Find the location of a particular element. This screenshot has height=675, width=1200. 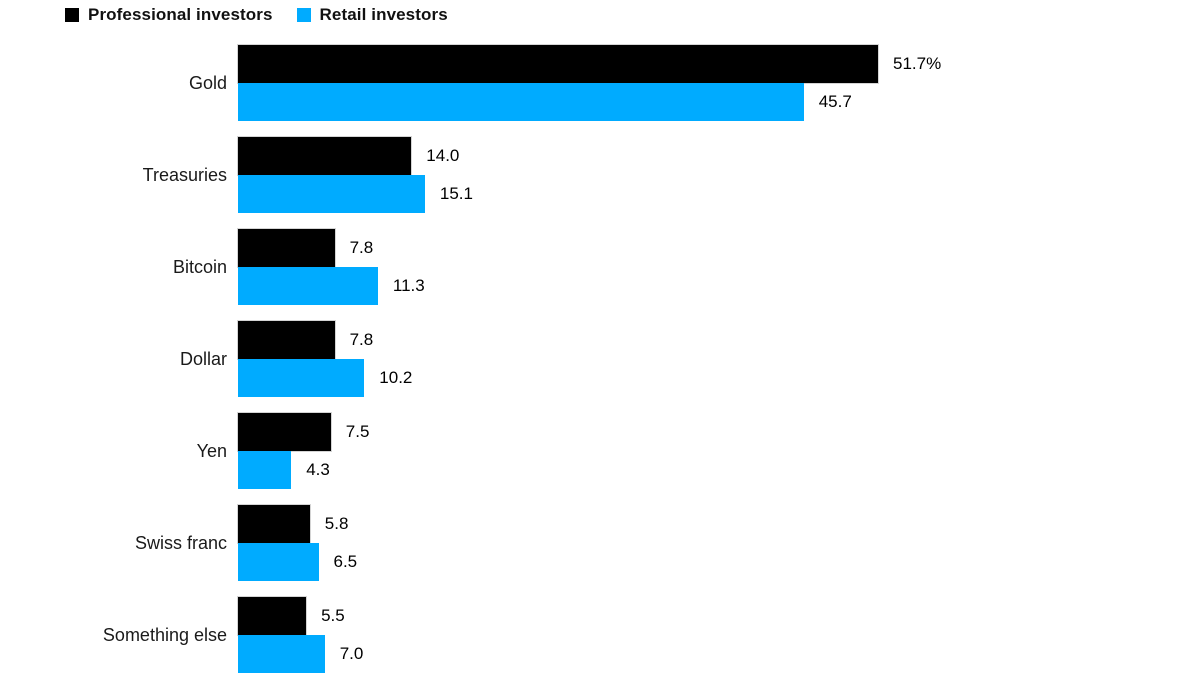

chart-row: Gold 51.7% 45.7 is located at coordinates (600, 83).